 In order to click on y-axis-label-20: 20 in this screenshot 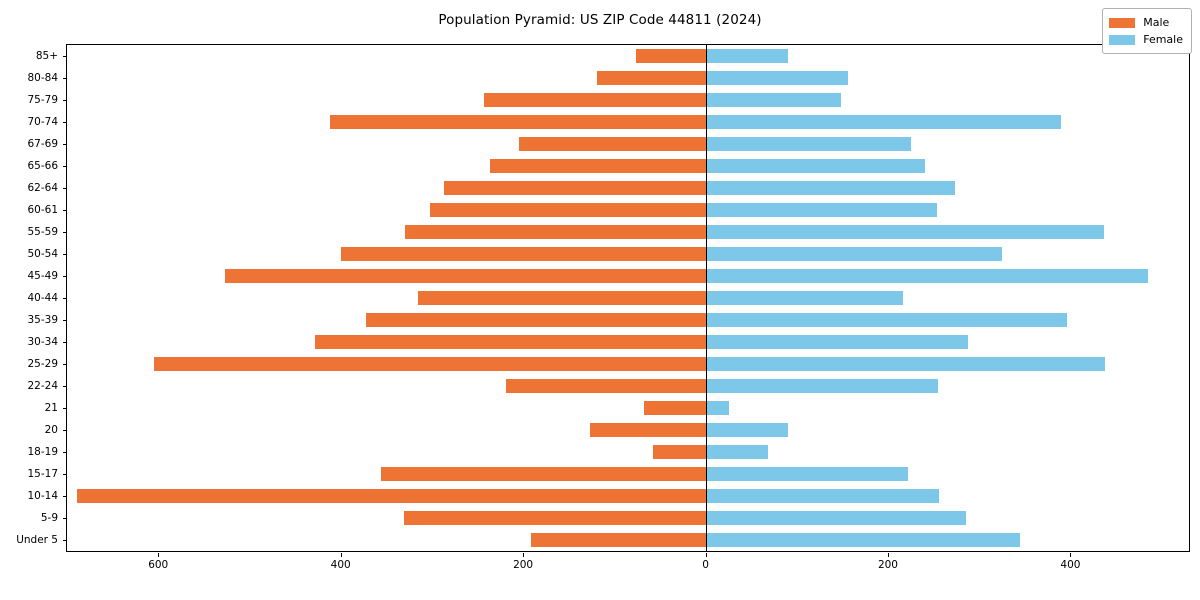, I will do `click(51, 430)`.